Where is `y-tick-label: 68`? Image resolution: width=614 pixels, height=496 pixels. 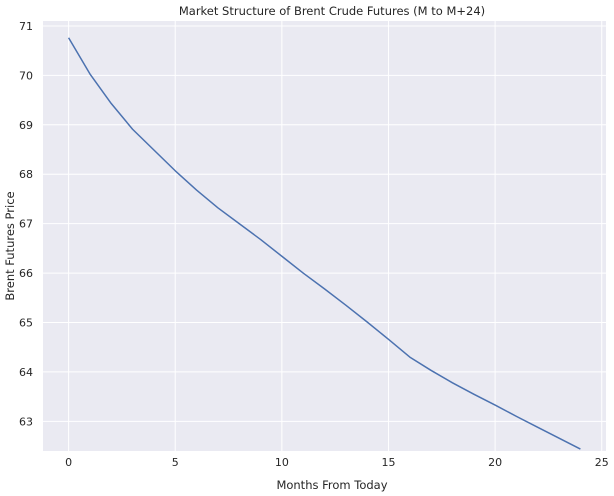
y-tick-label: 68 is located at coordinates (26, 174).